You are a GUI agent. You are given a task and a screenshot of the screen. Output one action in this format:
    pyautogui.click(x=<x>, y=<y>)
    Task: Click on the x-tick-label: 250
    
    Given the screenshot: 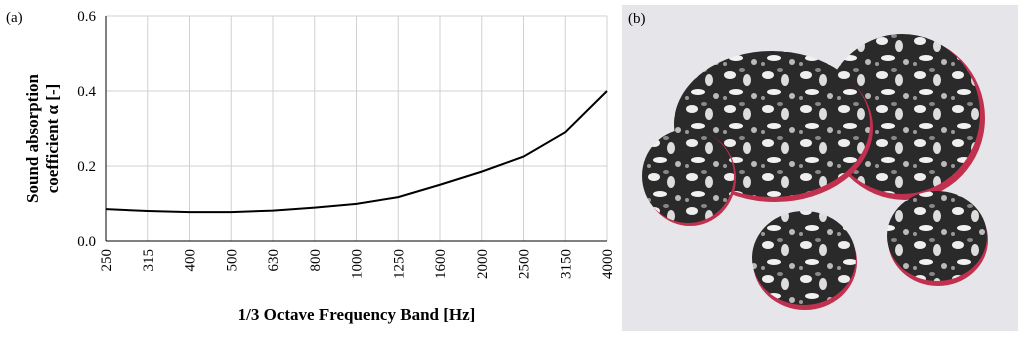 What is the action you would take?
    pyautogui.click(x=107, y=260)
    